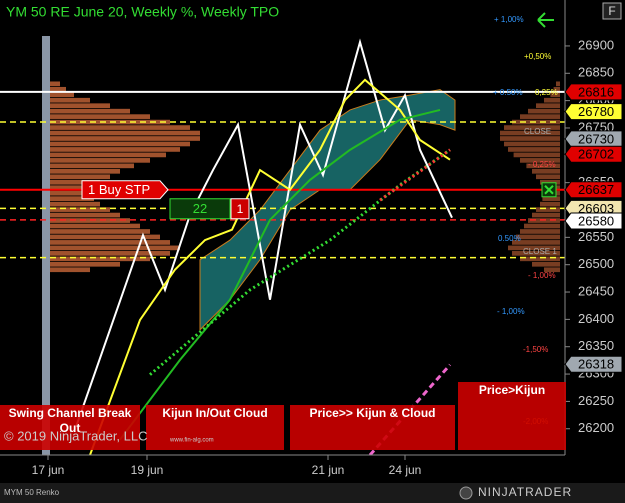 The height and width of the screenshot is (503, 625). What do you see at coordinates (142, 12) in the screenshot?
I see `chart-title: YM 50 RE June 20, Weekly %, Weekly TPO` at bounding box center [142, 12].